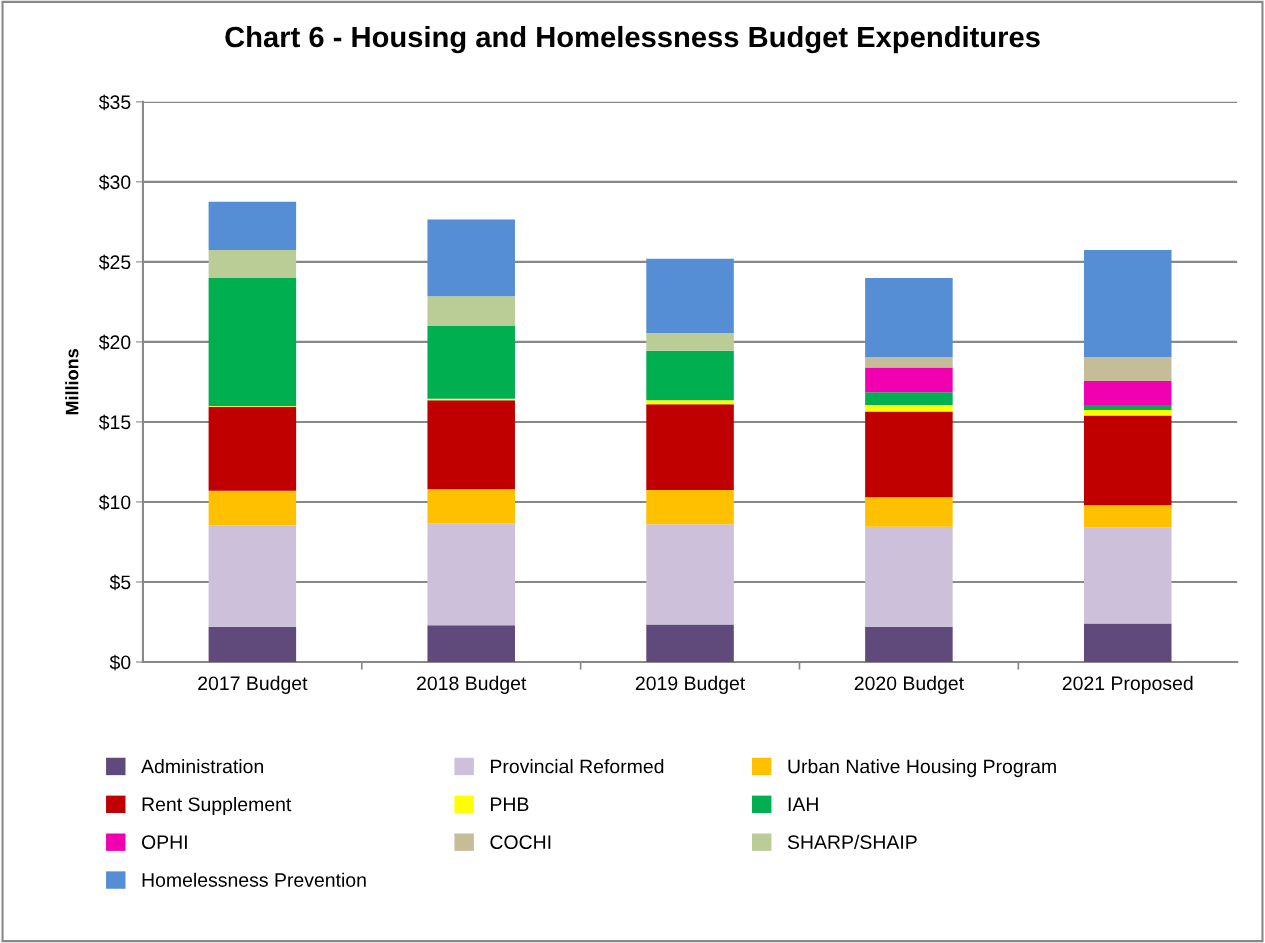 The width and height of the screenshot is (1265, 943). What do you see at coordinates (72, 382) in the screenshot?
I see `y-axis-title: Millions` at bounding box center [72, 382].